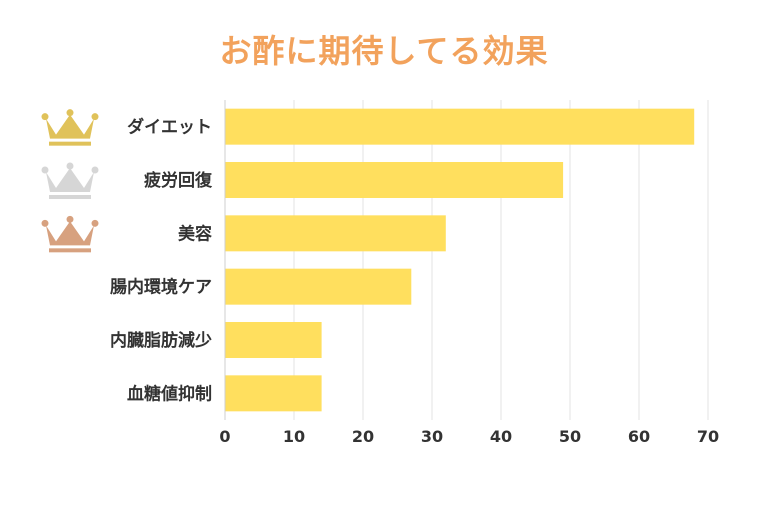 Image resolution: width=768 pixels, height=512 pixels. I want to click on silver-crown-icon, so click(70, 180).